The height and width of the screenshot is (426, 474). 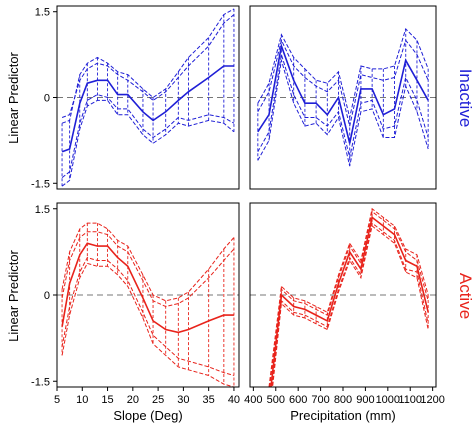 I want to click on x-axis-label: Precipitation (mm), so click(x=342, y=415).